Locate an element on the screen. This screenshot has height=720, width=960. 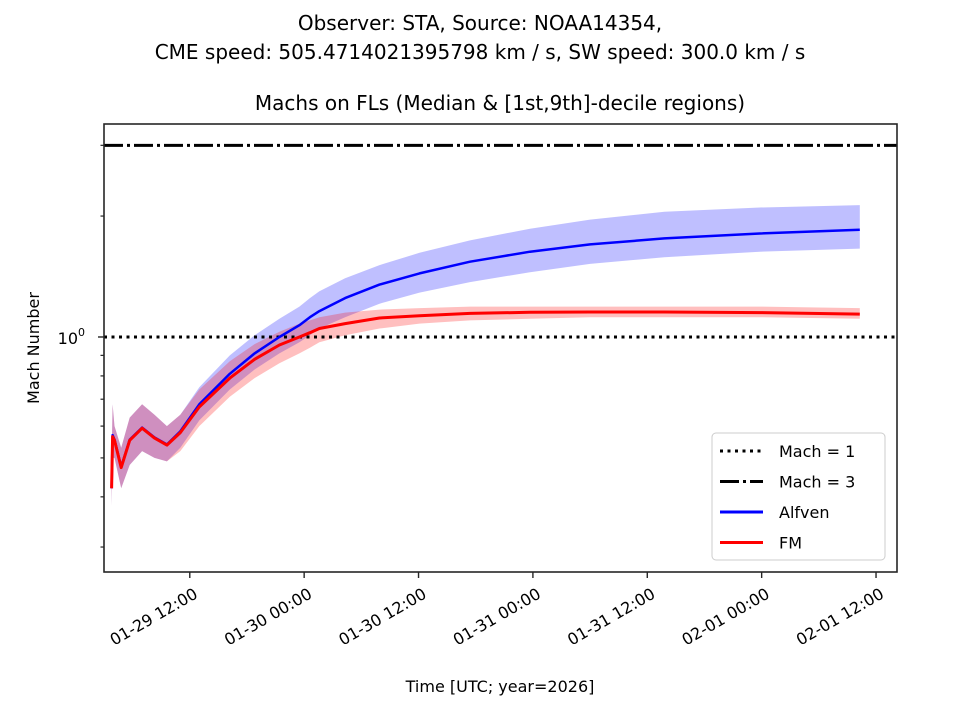
legend-box is located at coordinates (798, 496).